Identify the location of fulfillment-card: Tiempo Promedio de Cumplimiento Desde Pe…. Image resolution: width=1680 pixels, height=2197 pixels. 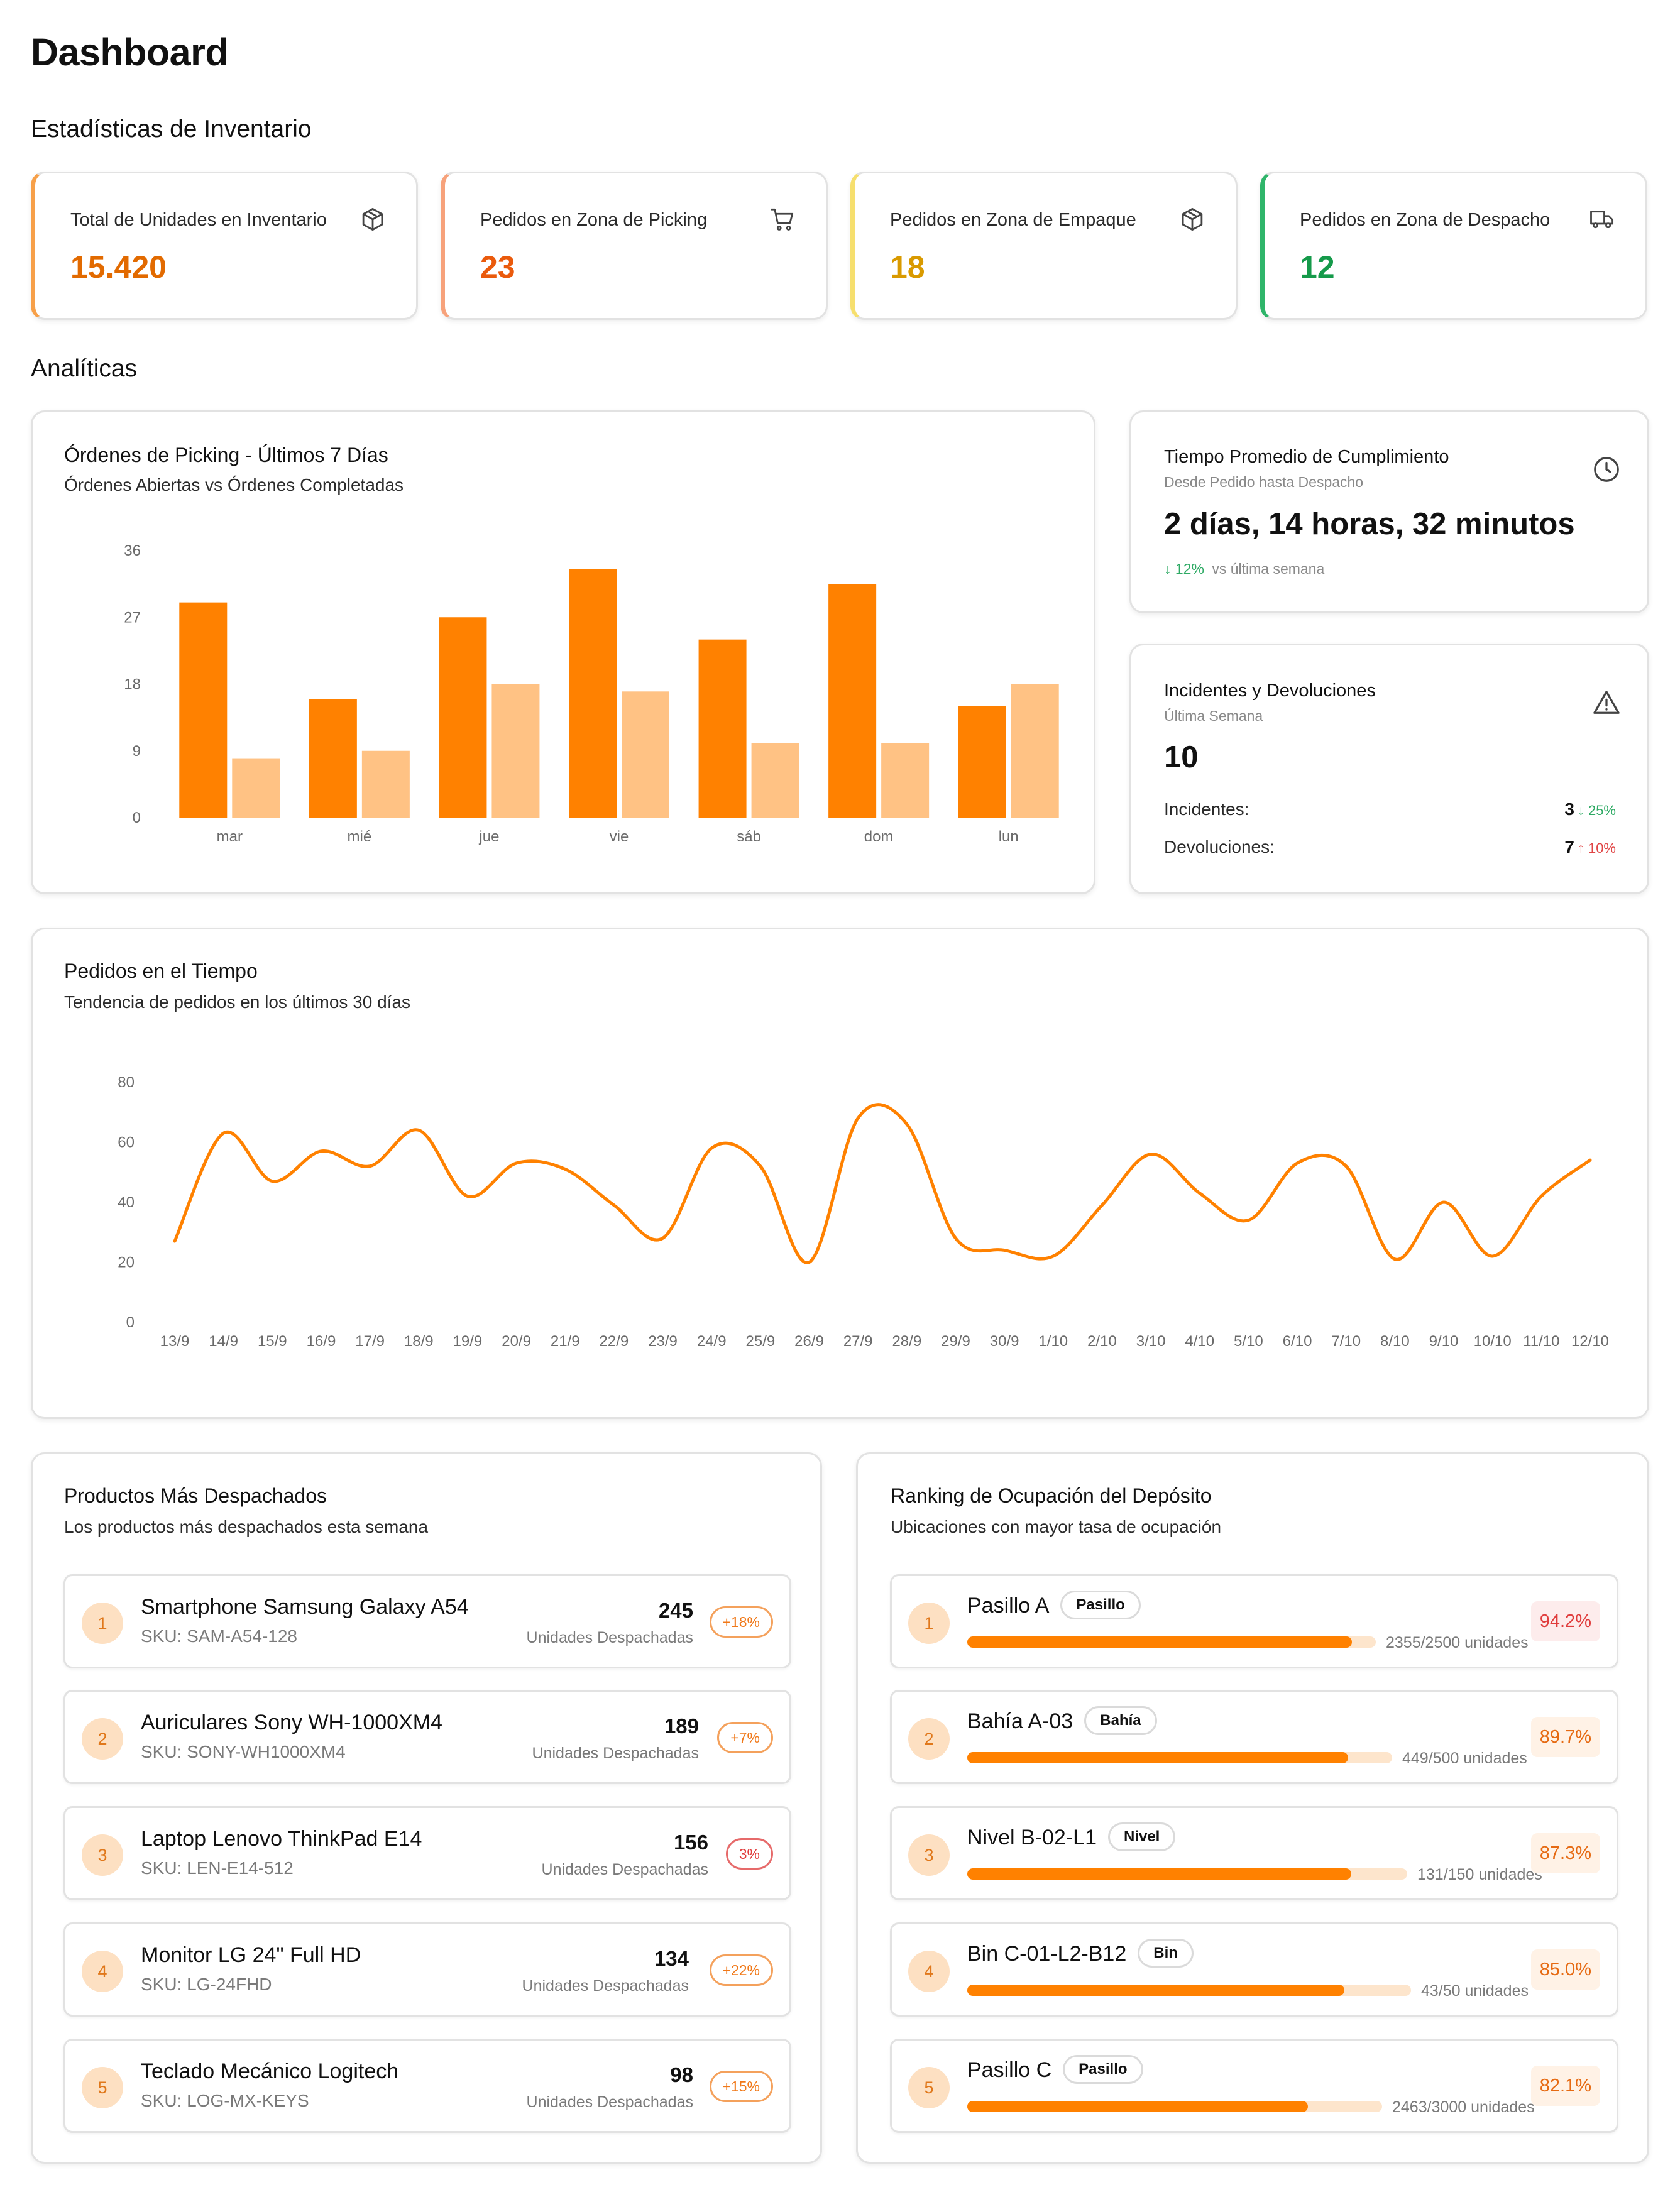
(1389, 512).